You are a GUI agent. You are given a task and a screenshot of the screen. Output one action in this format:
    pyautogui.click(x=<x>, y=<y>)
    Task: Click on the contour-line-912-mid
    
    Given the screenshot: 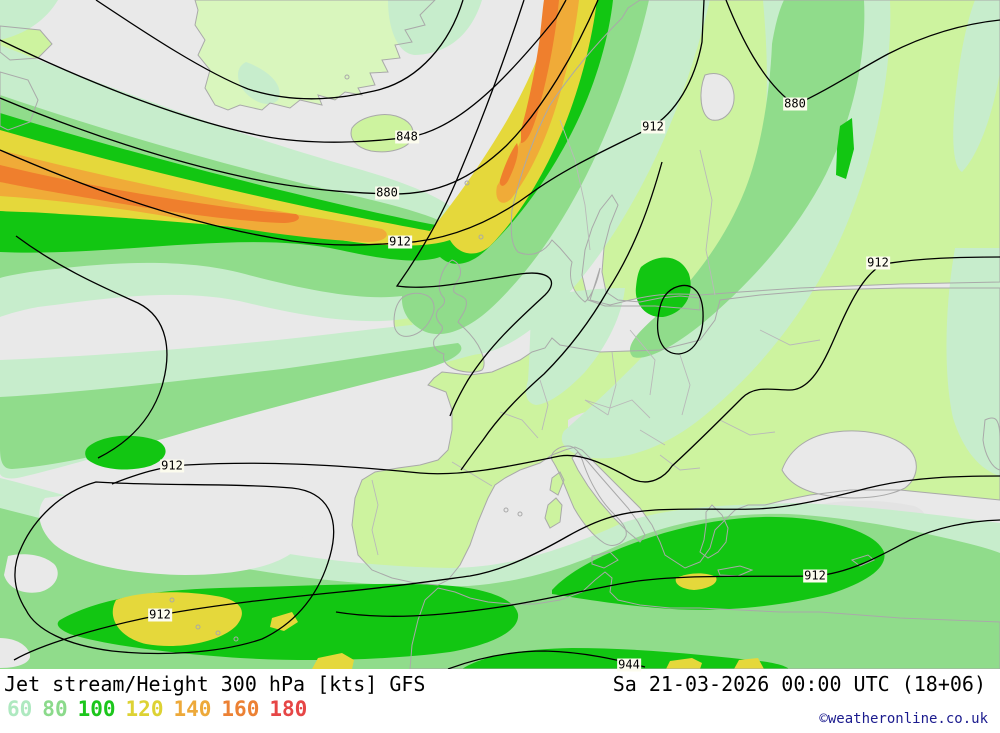 What is the action you would take?
    pyautogui.click(x=667, y=568)
    